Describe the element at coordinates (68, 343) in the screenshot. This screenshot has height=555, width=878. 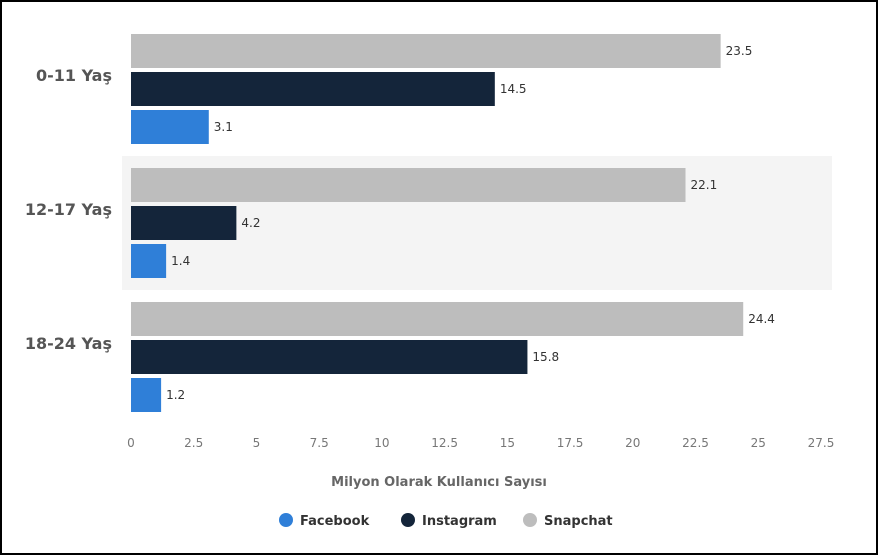
I see `category-label-18-24-yas: 18-24 Yaş` at that location.